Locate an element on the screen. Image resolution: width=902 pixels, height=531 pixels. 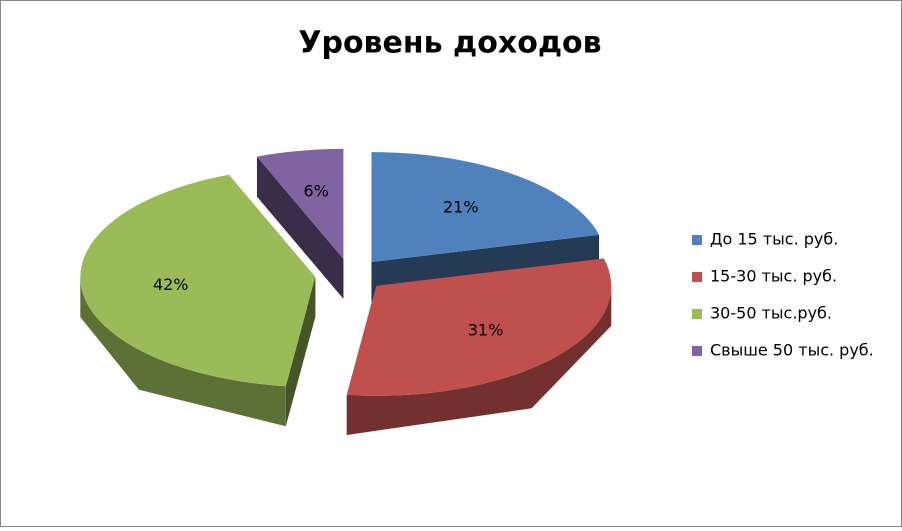
data-label: 42% is located at coordinates (171, 284).